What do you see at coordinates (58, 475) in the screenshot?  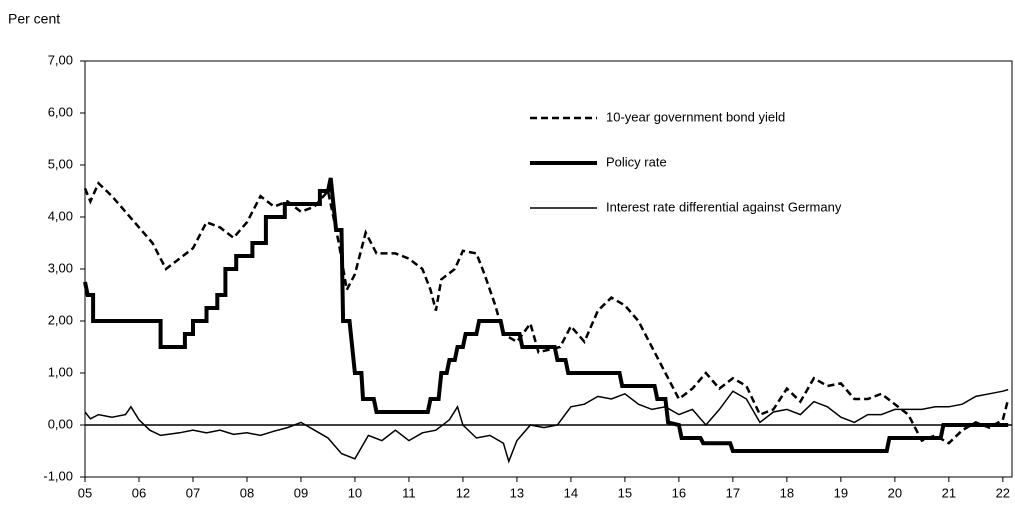 I see `y-tick-label: -1,00` at bounding box center [58, 475].